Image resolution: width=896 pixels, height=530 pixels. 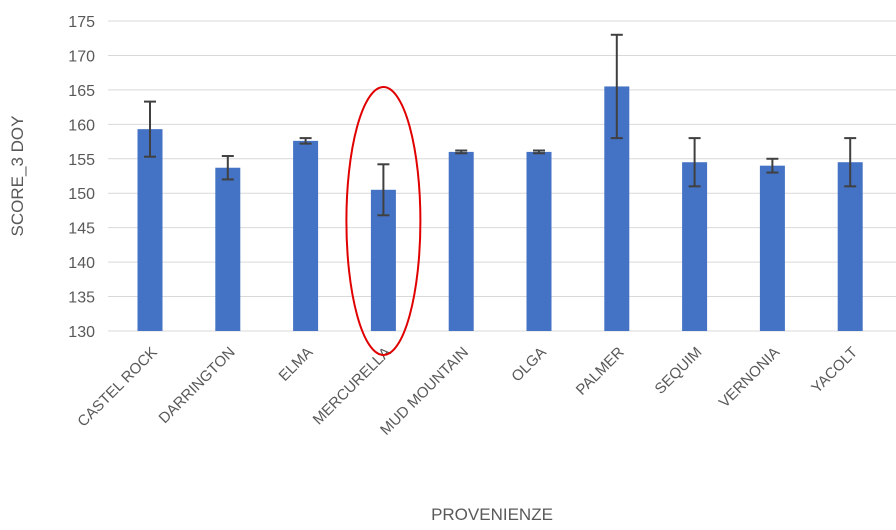 What do you see at coordinates (81, 194) in the screenshot?
I see `y-tick-label: 150` at bounding box center [81, 194].